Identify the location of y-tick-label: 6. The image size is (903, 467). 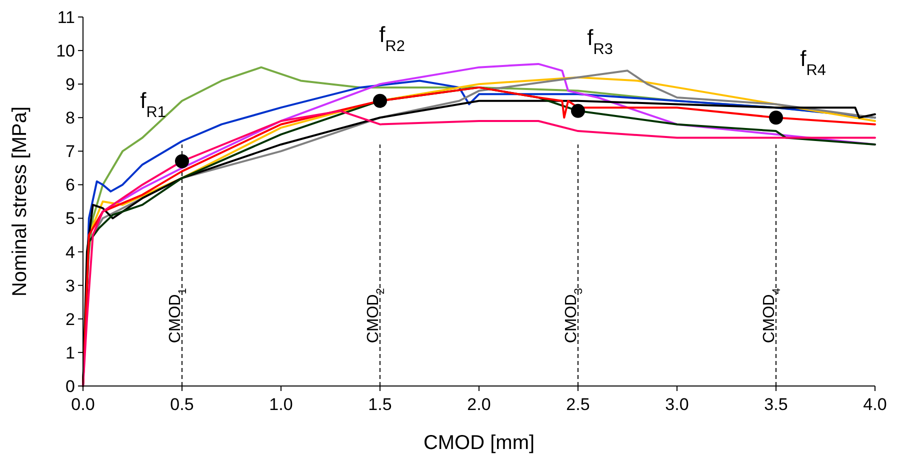
(70, 185).